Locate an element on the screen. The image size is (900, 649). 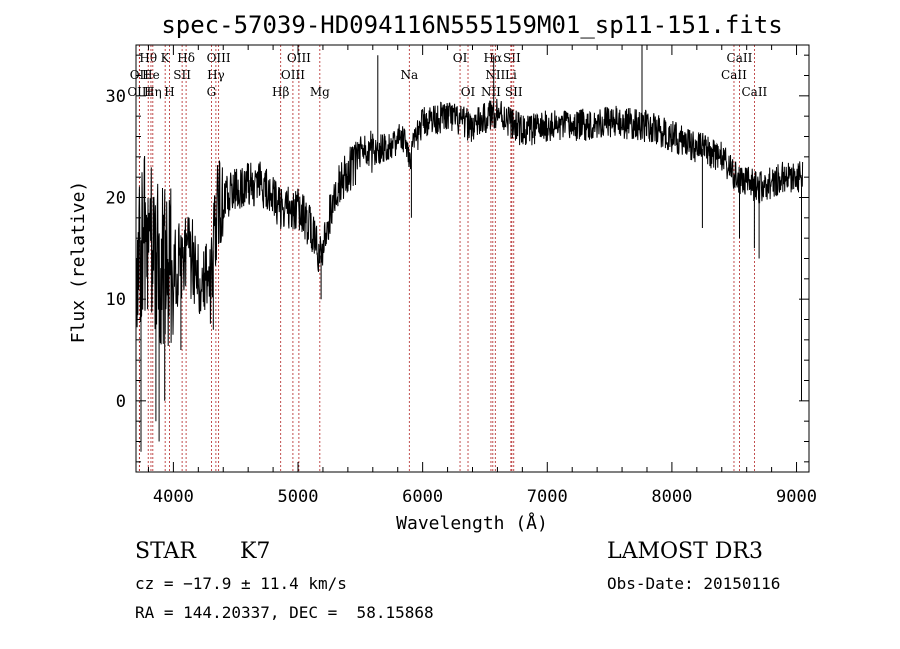
x-tick-label: 9000 is located at coordinates (796, 497).